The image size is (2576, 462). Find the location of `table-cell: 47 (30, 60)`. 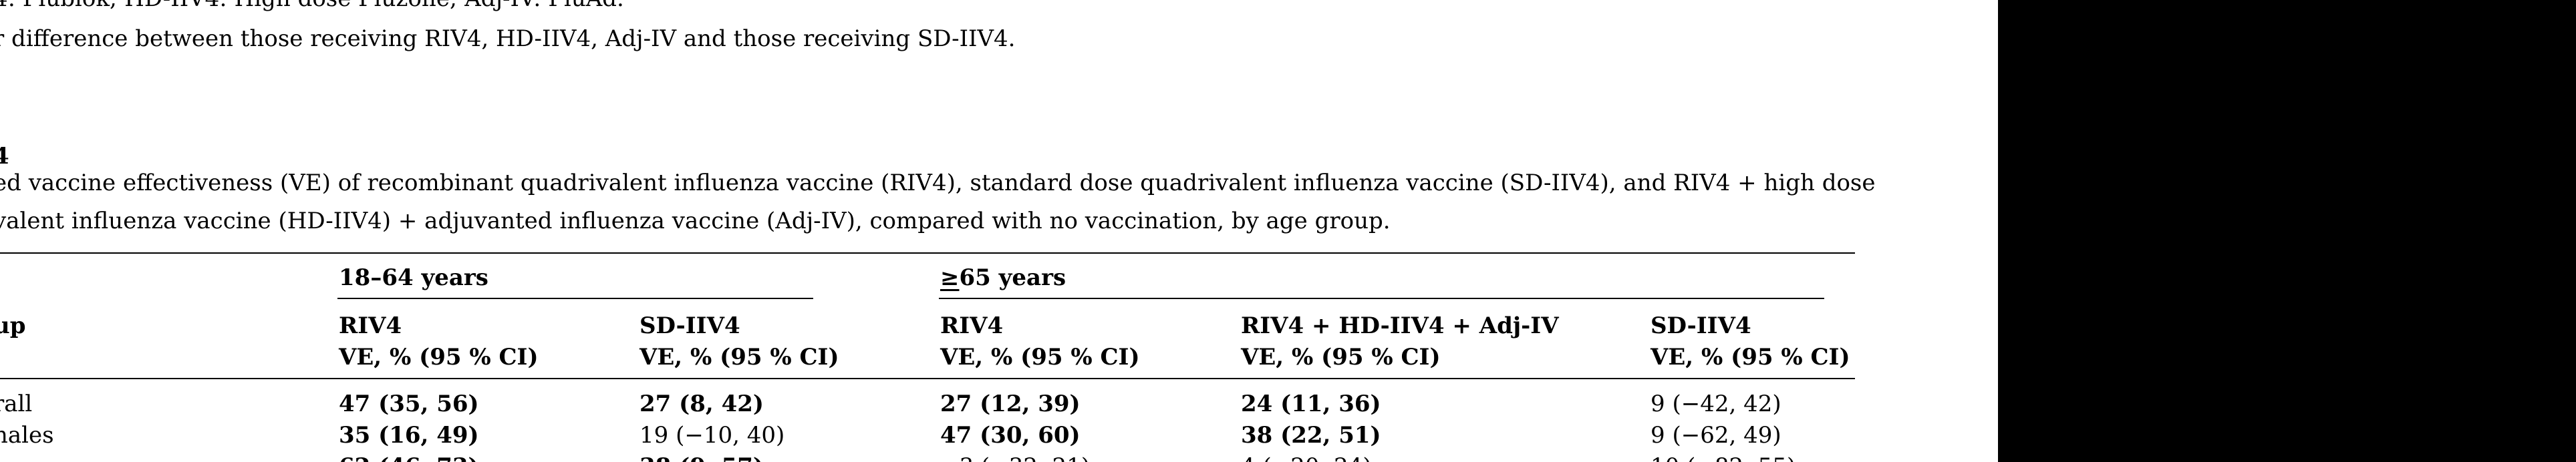

table-cell: 47 (30, 60) is located at coordinates (1010, 435).